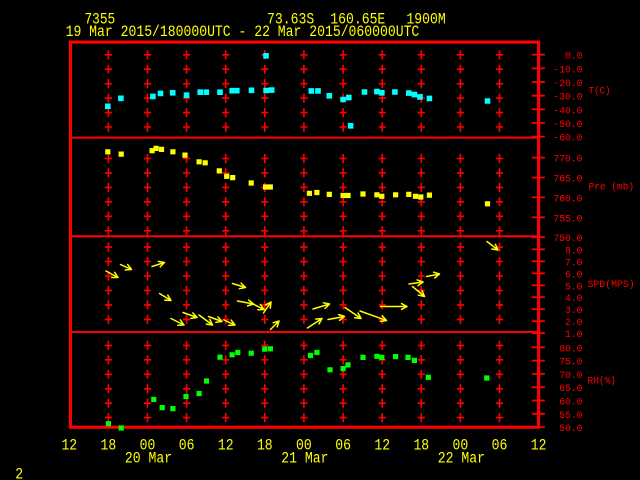 Image resolution: width=640 pixels, height=480 pixels. What do you see at coordinates (574, 323) in the screenshot?
I see `svg-text: 2.0` at bounding box center [574, 323].